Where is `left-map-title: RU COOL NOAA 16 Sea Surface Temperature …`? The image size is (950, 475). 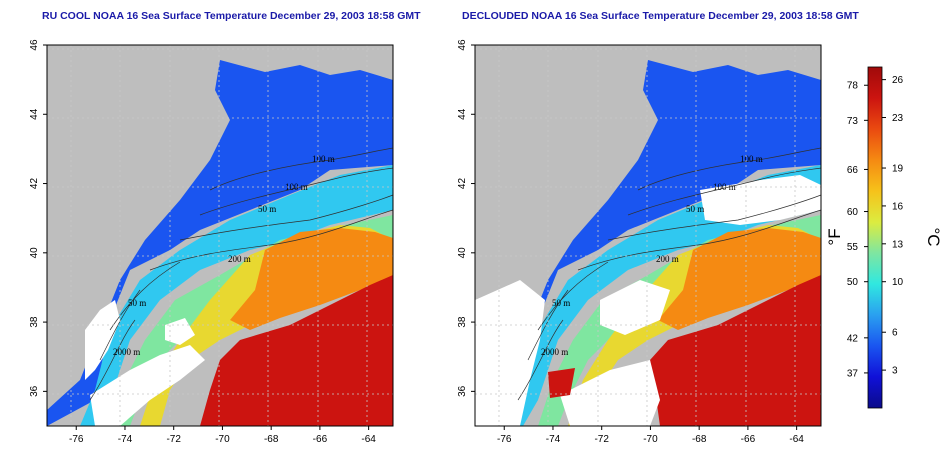
left-map-title: RU COOL NOAA 16 Sea Surface Temperature … is located at coordinates (231, 16).